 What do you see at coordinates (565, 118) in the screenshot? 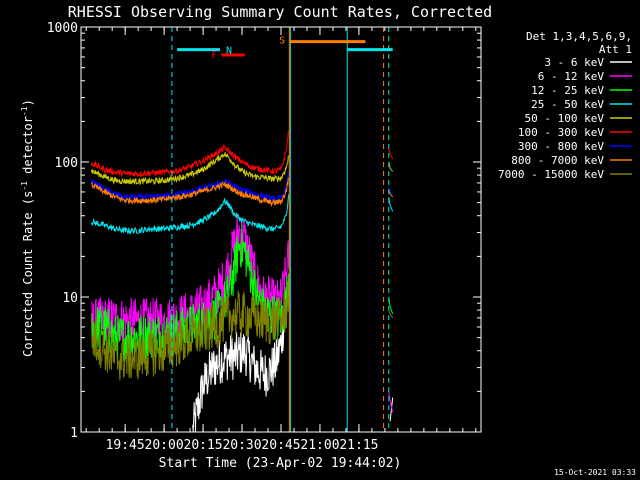
I see `legend-label-4: 50 - 100 keV` at bounding box center [565, 118].